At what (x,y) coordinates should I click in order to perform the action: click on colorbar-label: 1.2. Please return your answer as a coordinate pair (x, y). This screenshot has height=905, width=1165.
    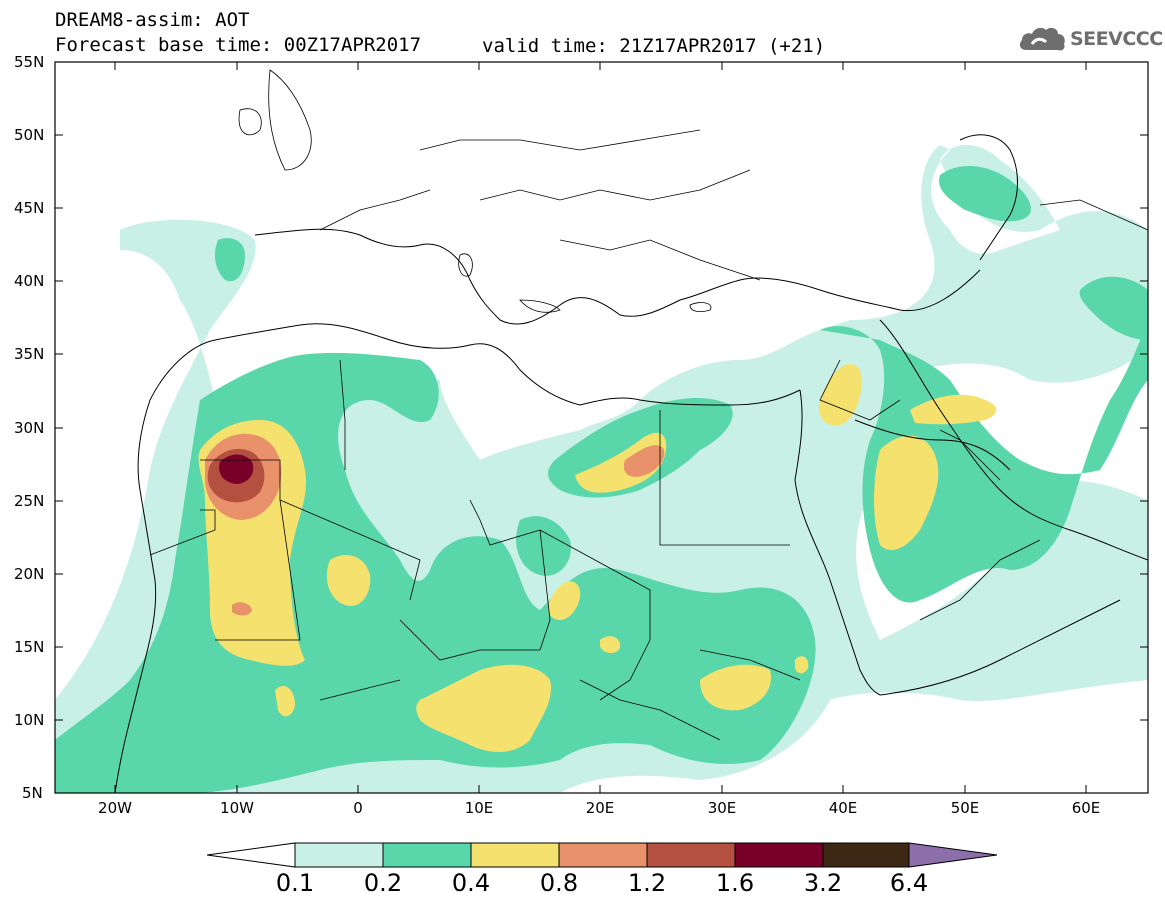
    Looking at the image, I should click on (647, 883).